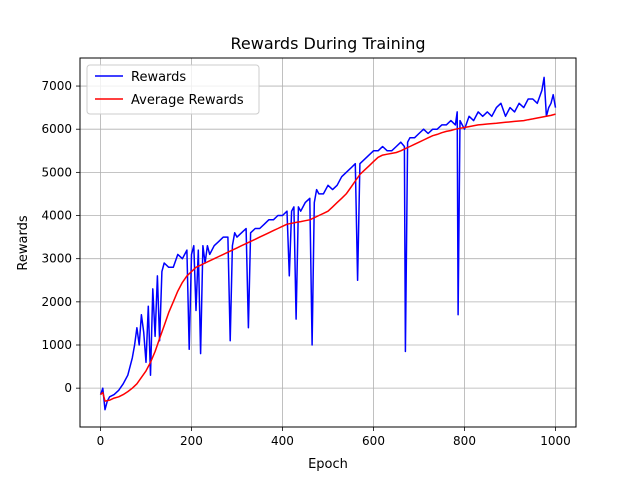 This screenshot has height=484, width=640. Describe the element at coordinates (101, 441) in the screenshot. I see `x-tick-label: 0` at that location.